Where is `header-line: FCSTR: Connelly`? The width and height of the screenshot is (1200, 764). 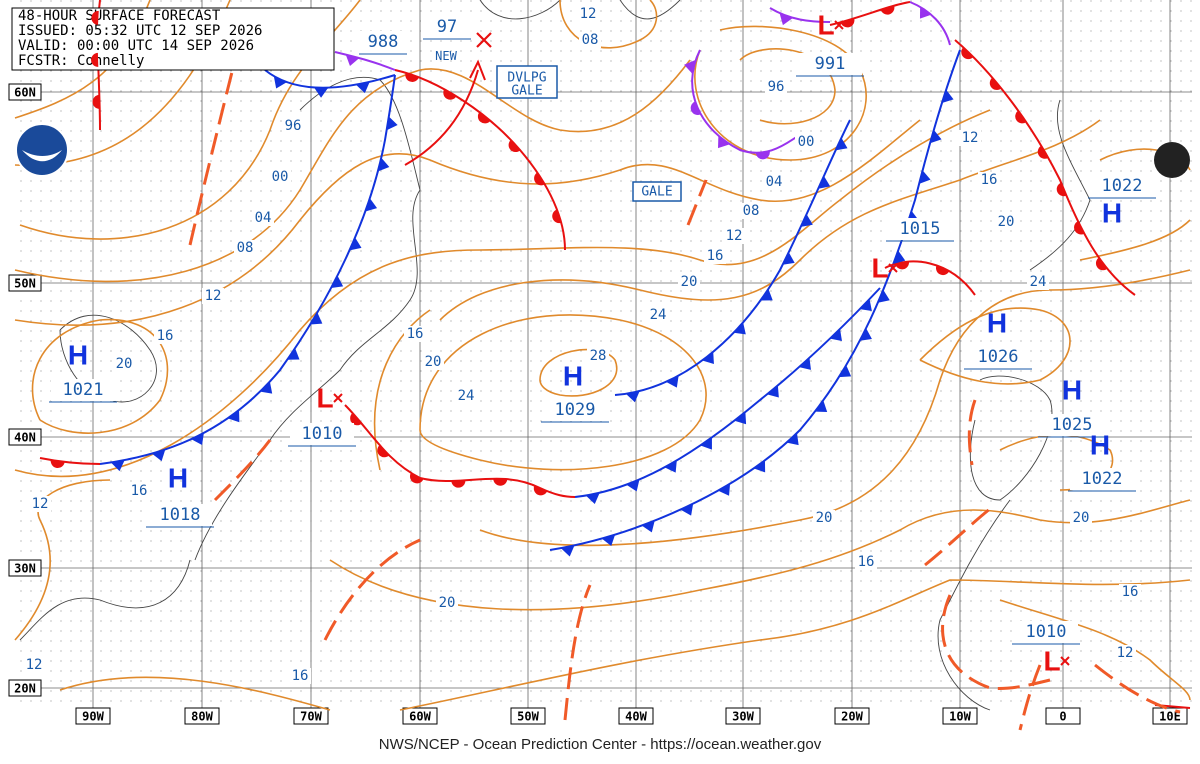
header-line: FCSTR: Connelly is located at coordinates (81, 61).